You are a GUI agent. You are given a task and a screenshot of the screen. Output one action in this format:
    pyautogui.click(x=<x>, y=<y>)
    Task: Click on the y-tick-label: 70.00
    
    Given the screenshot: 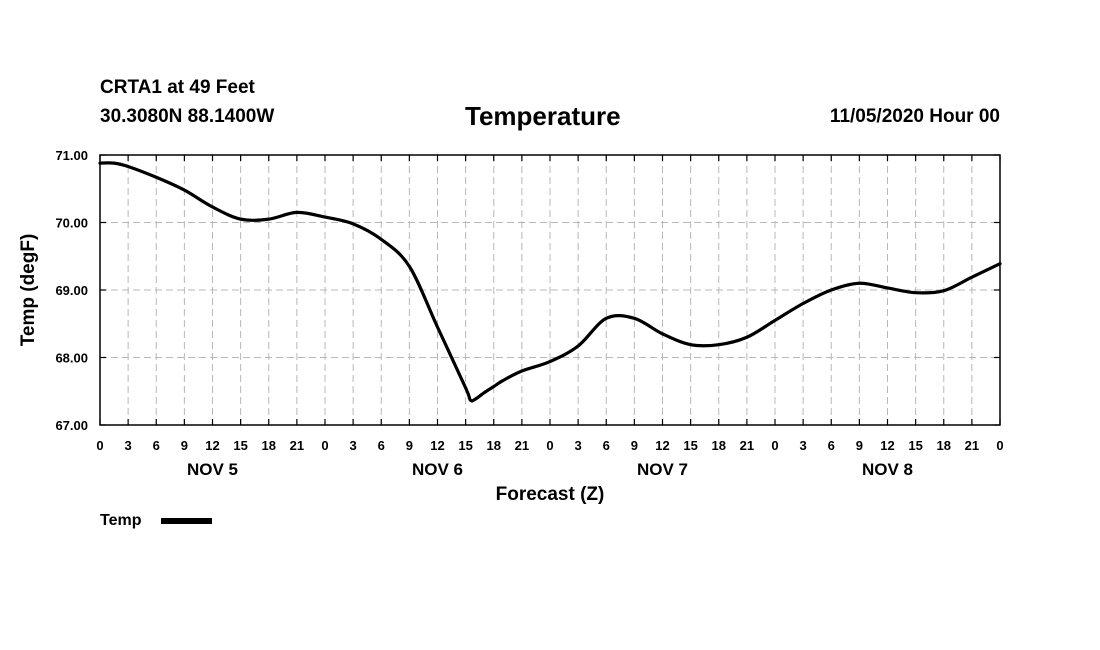 What is the action you would take?
    pyautogui.click(x=71, y=223)
    